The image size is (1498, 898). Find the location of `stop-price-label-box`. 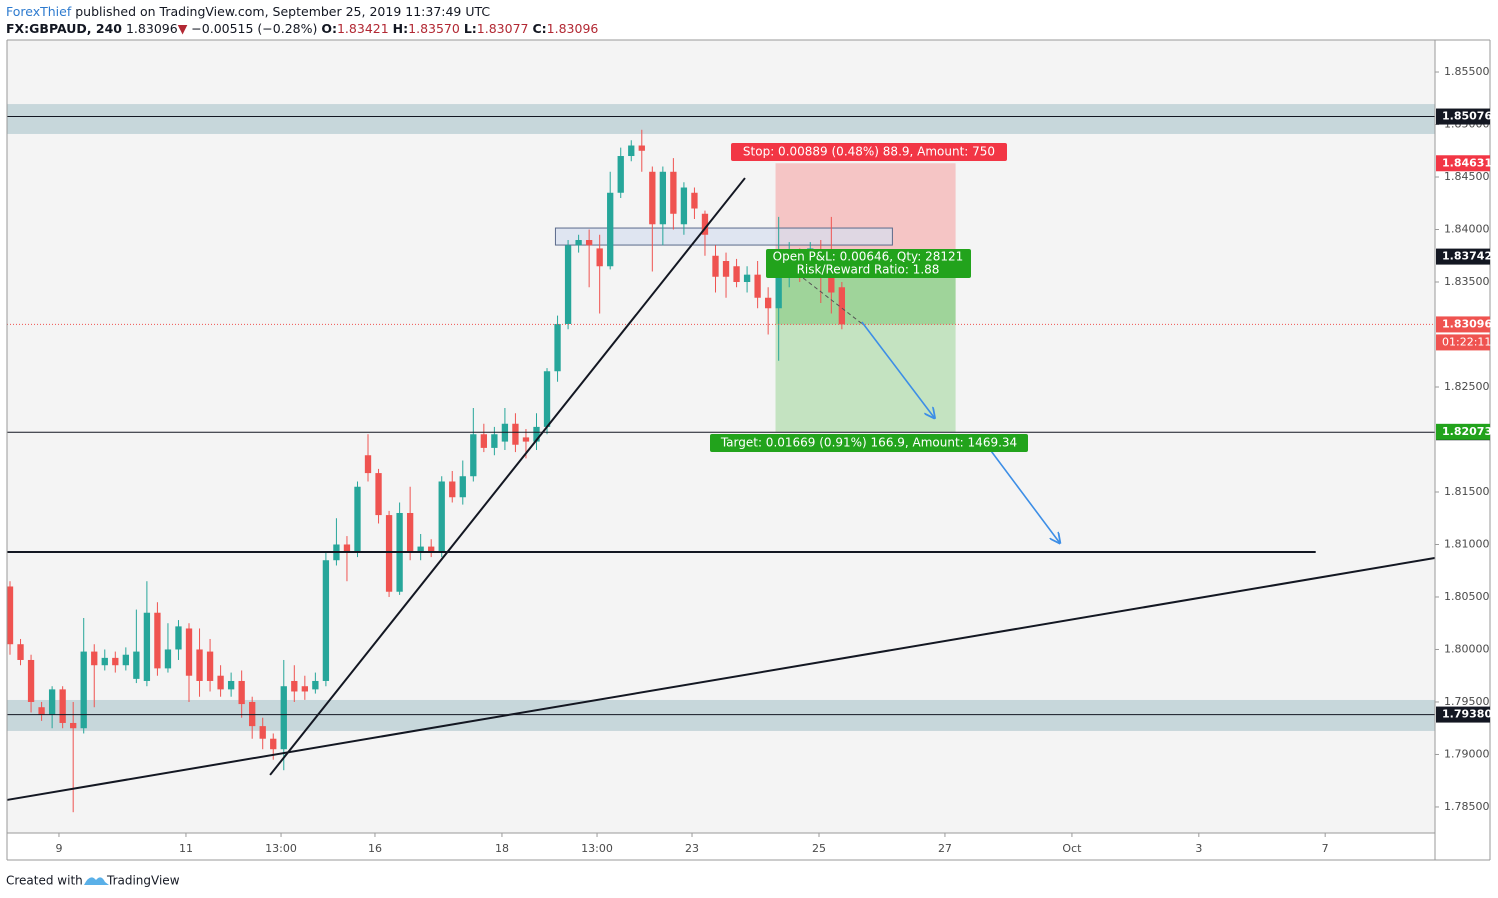

stop-price-label-box is located at coordinates (1463, 163).